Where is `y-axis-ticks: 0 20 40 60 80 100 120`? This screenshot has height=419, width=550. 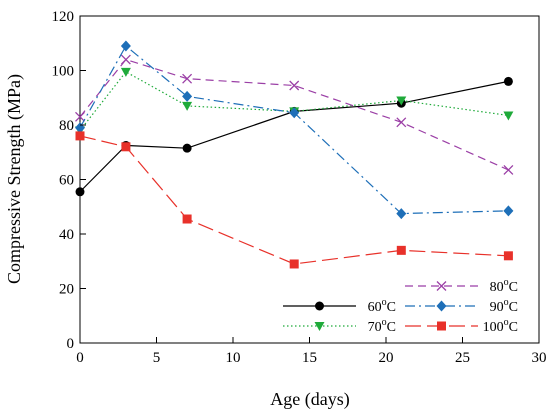
y-axis-ticks: 0 20 40 60 80 100 120 is located at coordinates (69, 180).